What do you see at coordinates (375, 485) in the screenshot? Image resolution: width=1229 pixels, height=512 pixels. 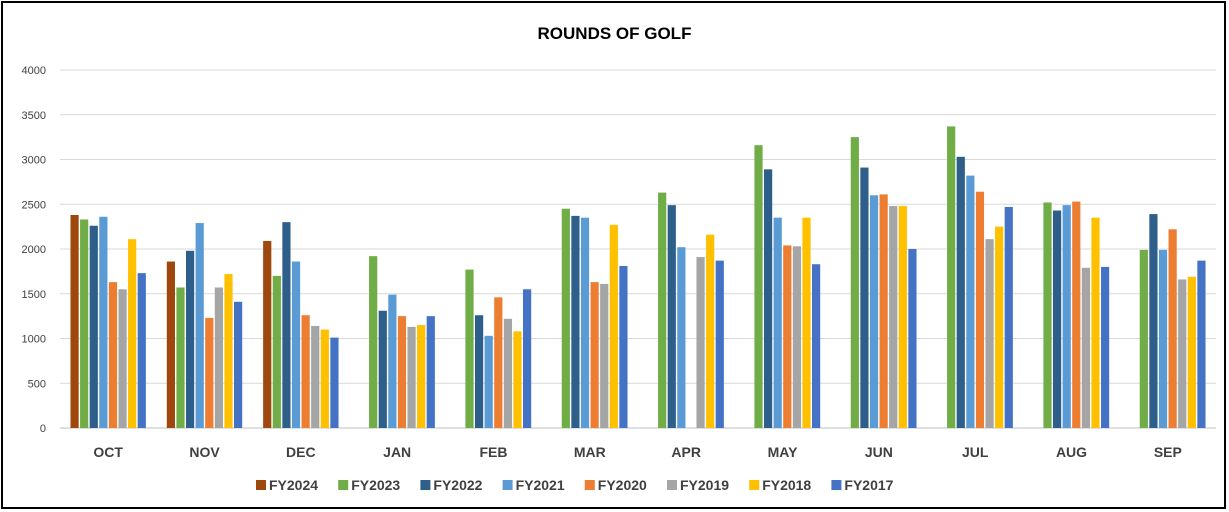 I see `legend-label: FY2023` at bounding box center [375, 485].